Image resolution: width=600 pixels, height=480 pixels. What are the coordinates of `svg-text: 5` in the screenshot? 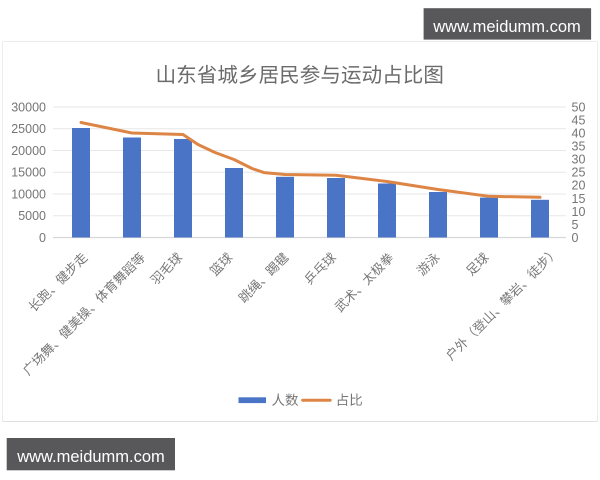 It's located at (575, 225).